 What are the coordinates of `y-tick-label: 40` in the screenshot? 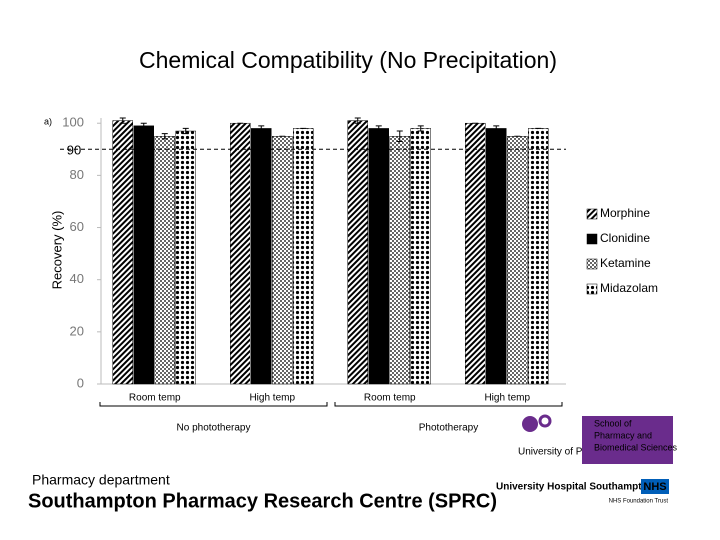 It's located at (77, 278).